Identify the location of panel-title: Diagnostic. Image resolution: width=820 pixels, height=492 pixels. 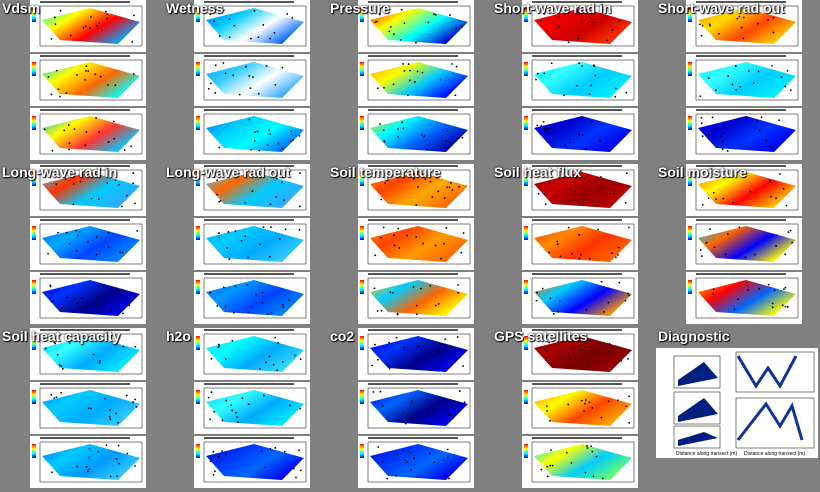
(694, 336).